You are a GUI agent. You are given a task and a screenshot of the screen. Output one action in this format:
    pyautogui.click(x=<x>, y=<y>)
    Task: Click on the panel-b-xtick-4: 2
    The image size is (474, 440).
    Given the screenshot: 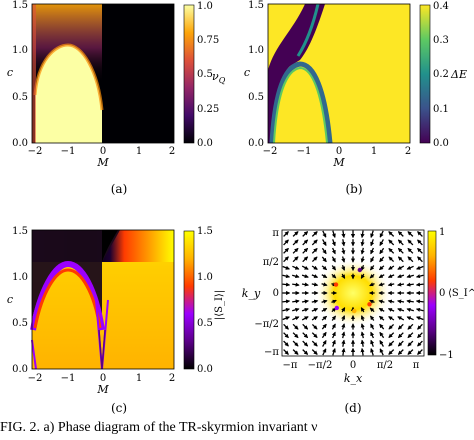 What is the action you would take?
    pyautogui.click(x=408, y=151)
    